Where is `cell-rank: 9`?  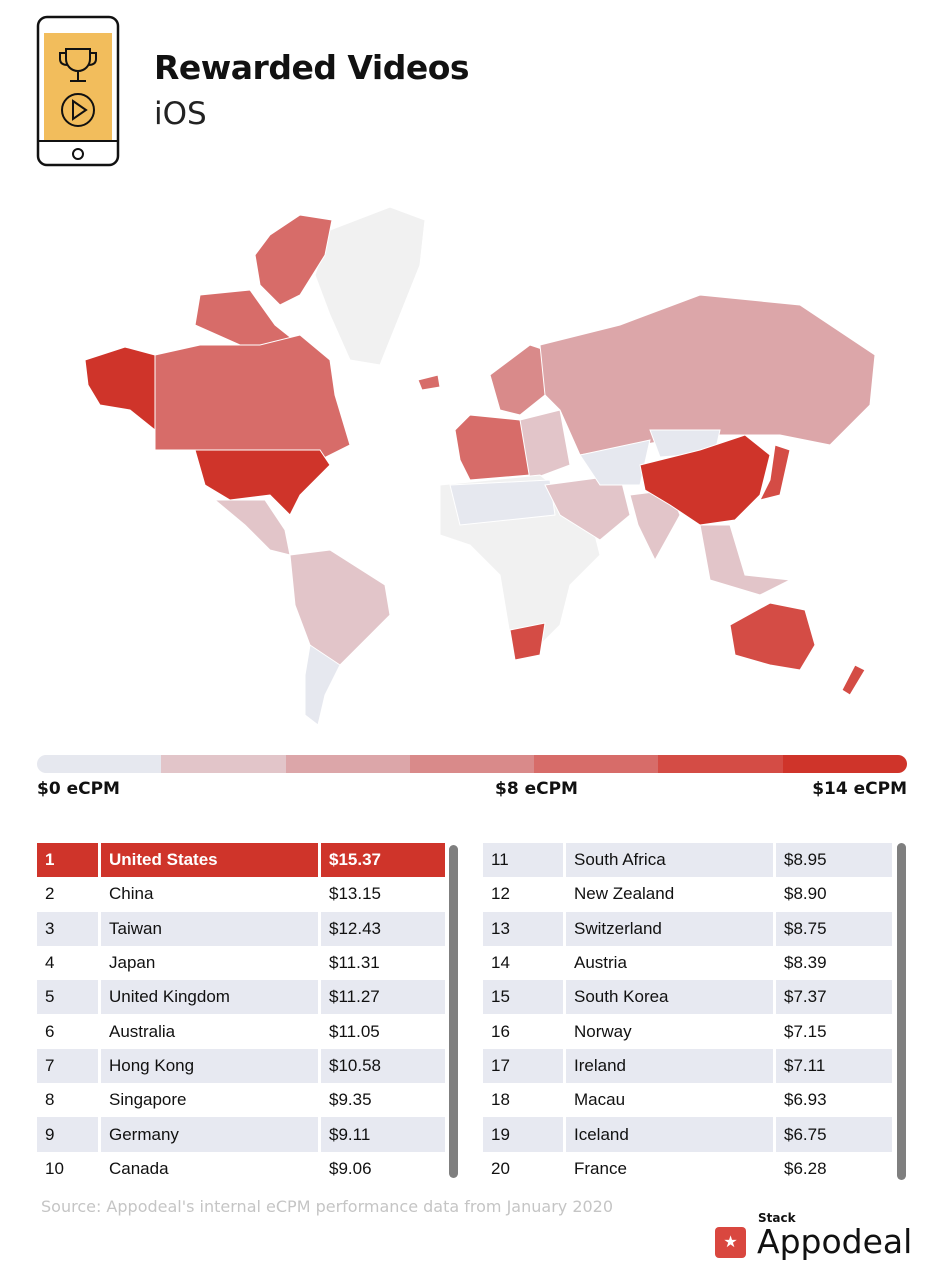
cell-rank: 9 is located at coordinates (67, 1134).